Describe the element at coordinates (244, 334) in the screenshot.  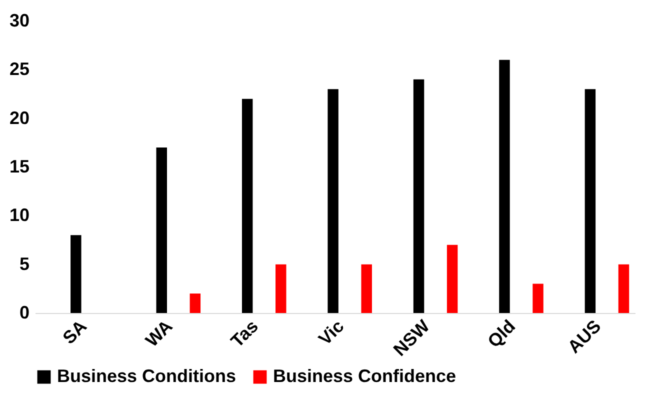
I see `x-tick-label: Tas` at that location.